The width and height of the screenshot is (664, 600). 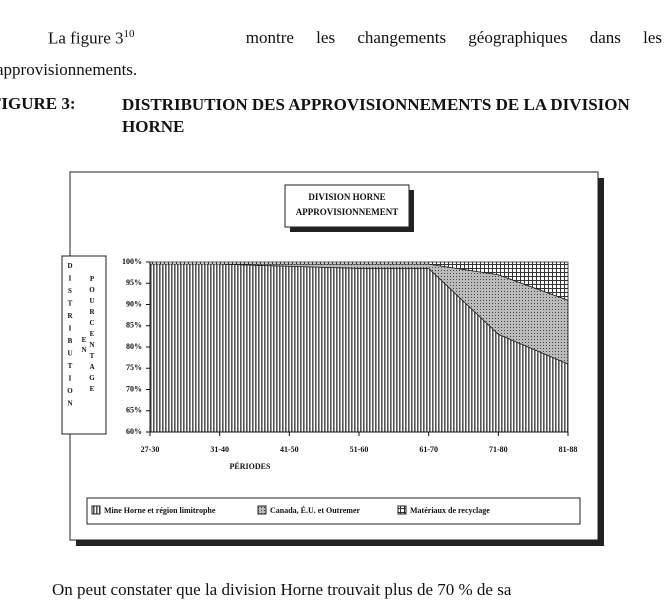 I want to click on chart-title: APPROVISIONNEMENT, so click(x=347, y=212).